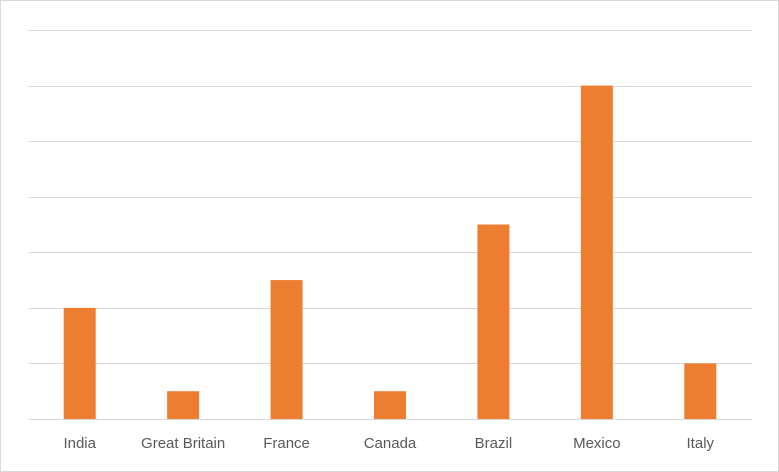 This screenshot has height=472, width=779. What do you see at coordinates (701, 443) in the screenshot?
I see `x-tick-label: Italy` at bounding box center [701, 443].